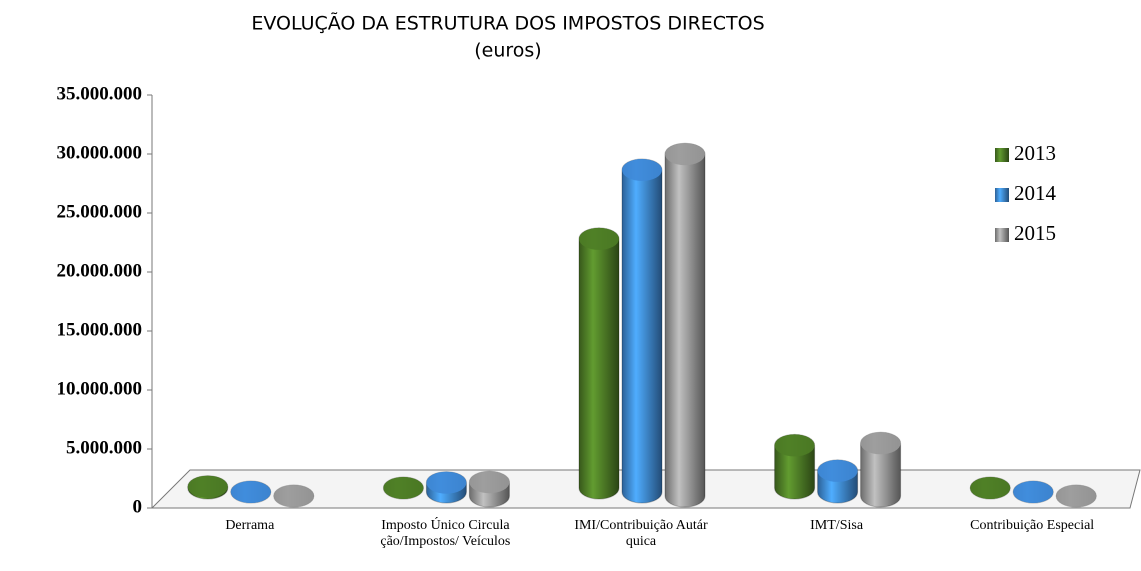 The height and width of the screenshot is (571, 1141). I want to click on legend-label: 2015, so click(1035, 233).